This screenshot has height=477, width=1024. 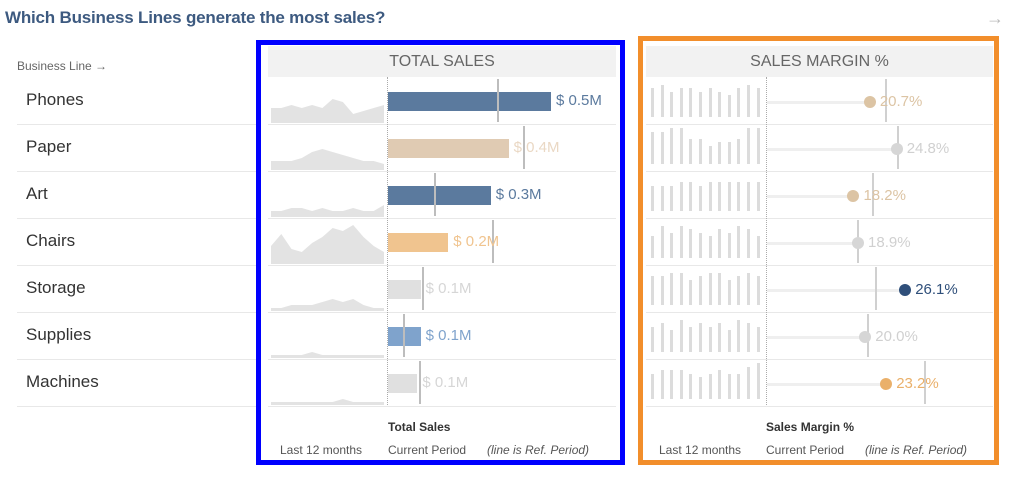 What do you see at coordinates (59, 334) in the screenshot?
I see `business-line-name: Supplies` at bounding box center [59, 334].